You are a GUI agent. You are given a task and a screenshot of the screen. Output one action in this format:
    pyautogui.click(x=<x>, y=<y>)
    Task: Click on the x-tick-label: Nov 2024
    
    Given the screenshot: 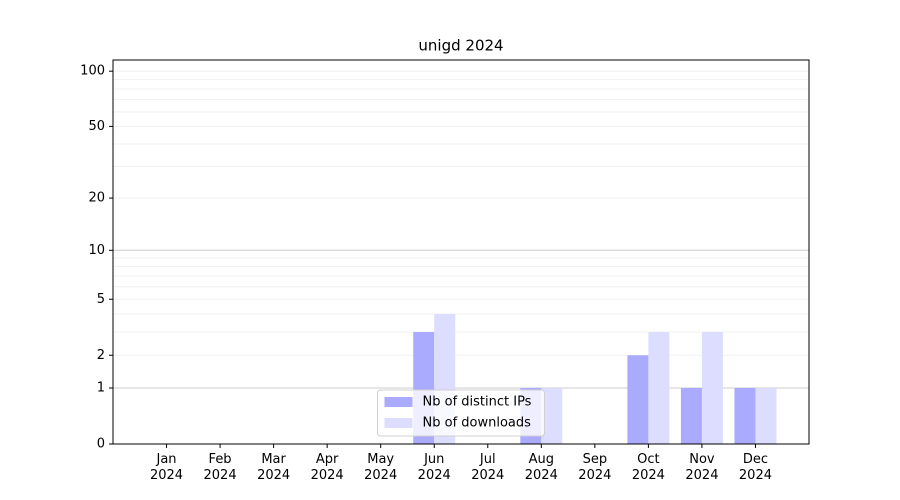 What is the action you would take?
    pyautogui.click(x=702, y=467)
    